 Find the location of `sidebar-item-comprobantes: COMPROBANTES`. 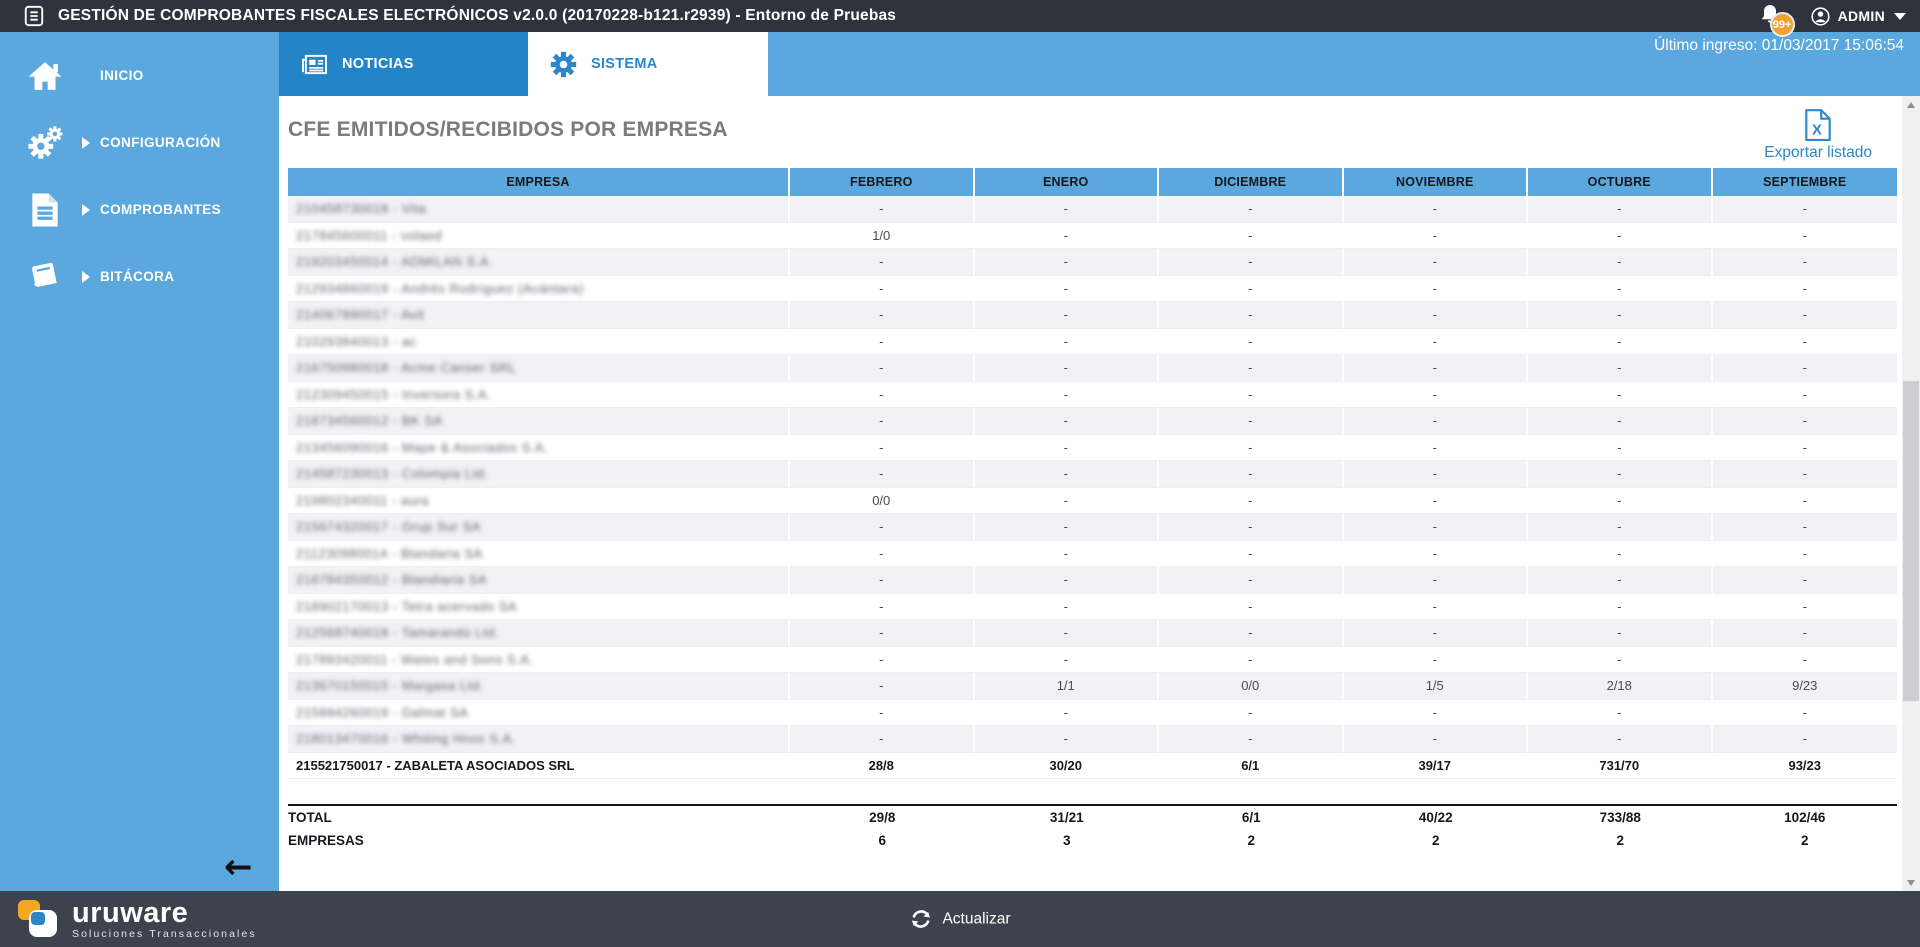

sidebar-item-comprobantes: COMPROBANTES is located at coordinates (139, 209).